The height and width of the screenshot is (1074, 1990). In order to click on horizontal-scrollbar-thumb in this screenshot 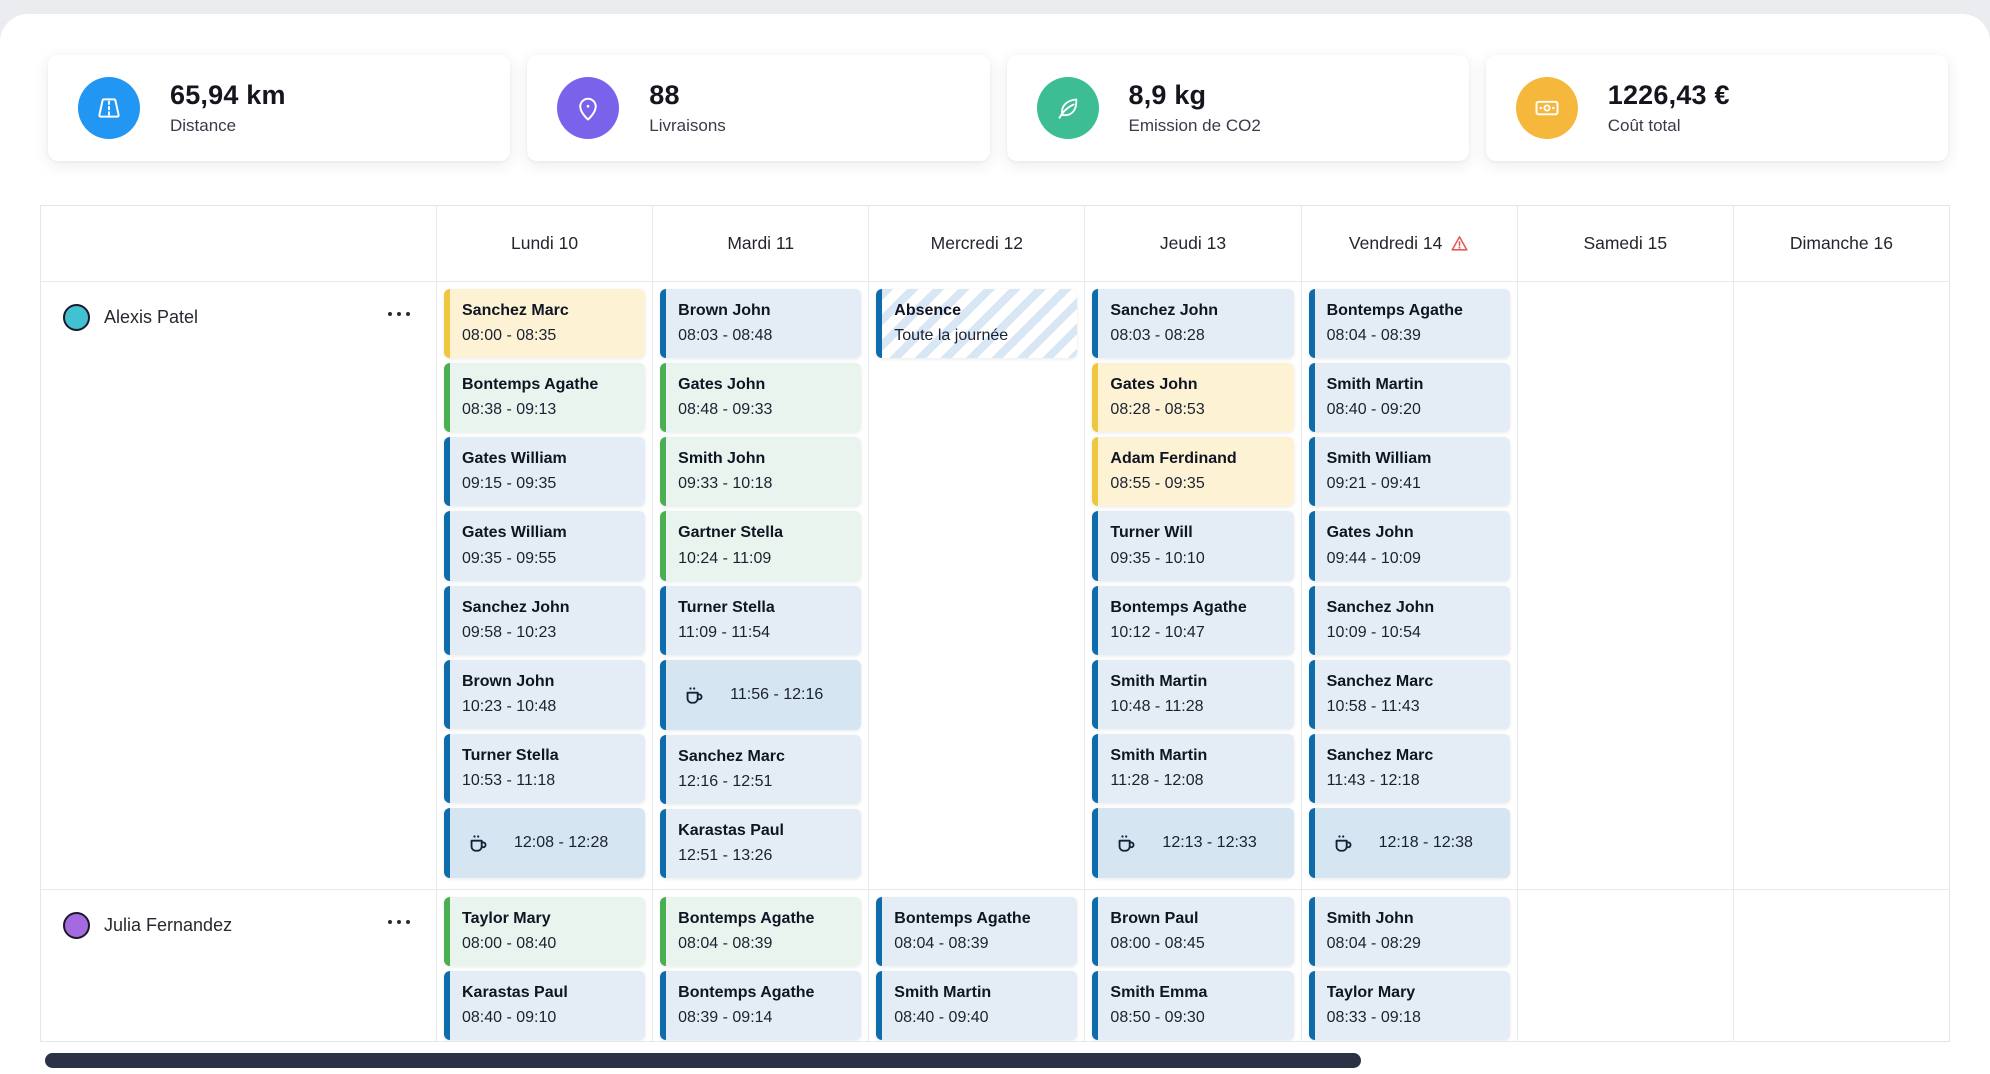, I will do `click(703, 1060)`.